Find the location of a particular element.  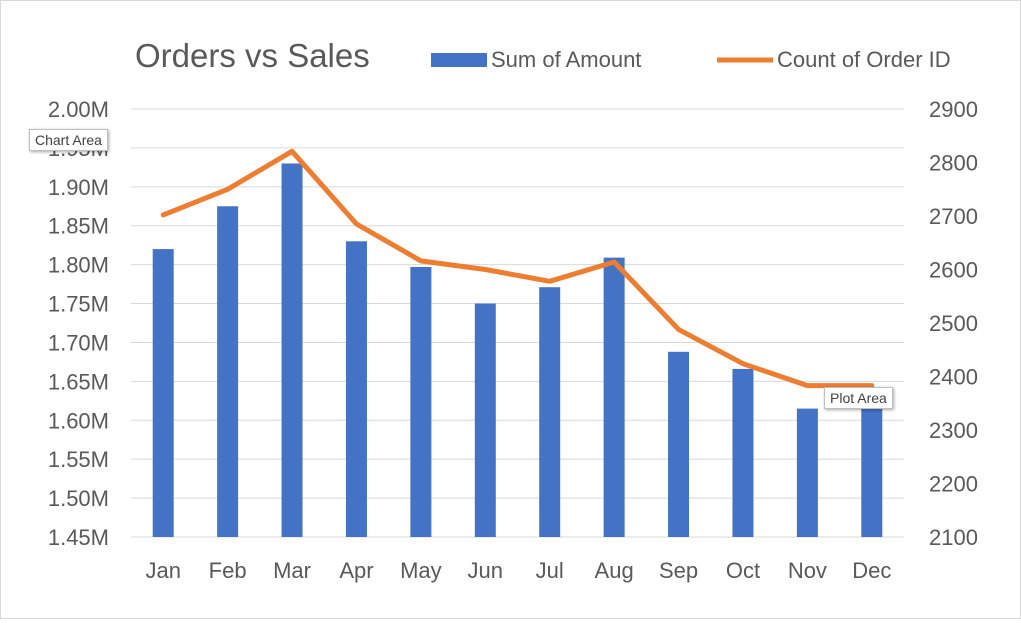

right-tick-label: 2600 is located at coordinates (953, 270).